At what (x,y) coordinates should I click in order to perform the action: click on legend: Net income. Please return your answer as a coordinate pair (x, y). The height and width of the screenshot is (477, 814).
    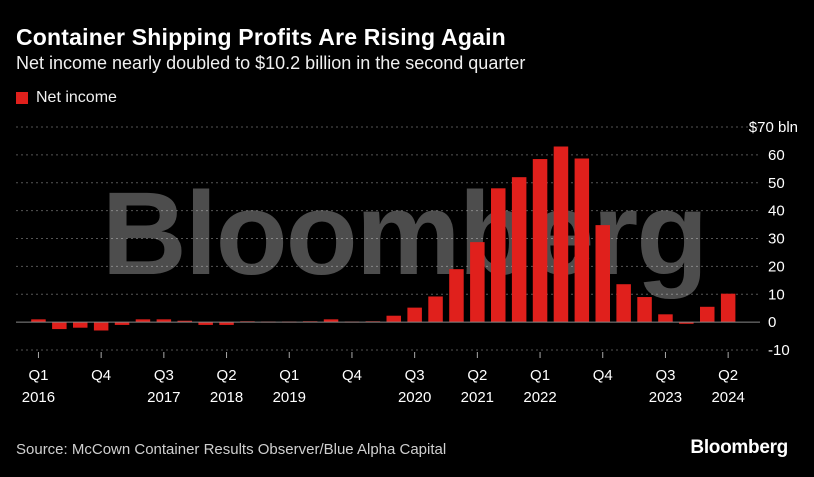
    Looking at the image, I should click on (66, 98).